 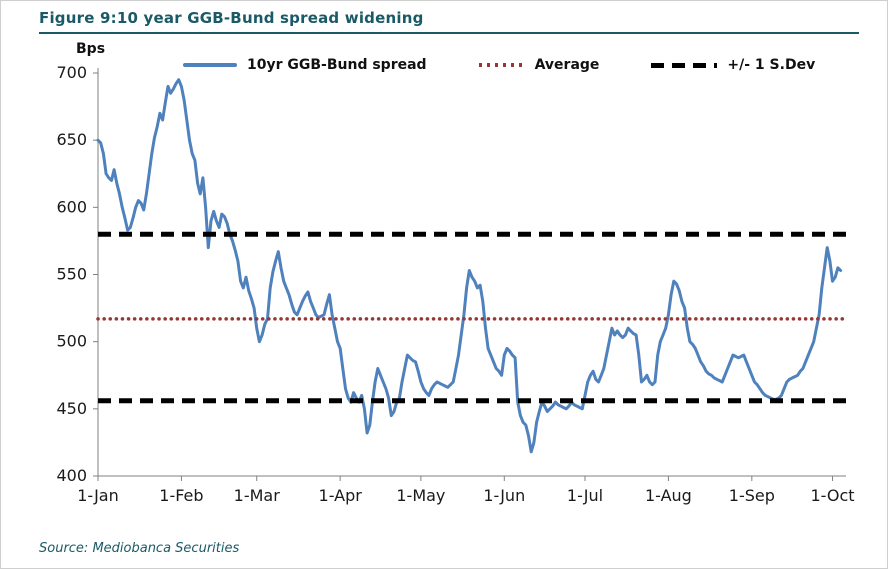 I want to click on svg-text: 600, so click(x=71, y=206).